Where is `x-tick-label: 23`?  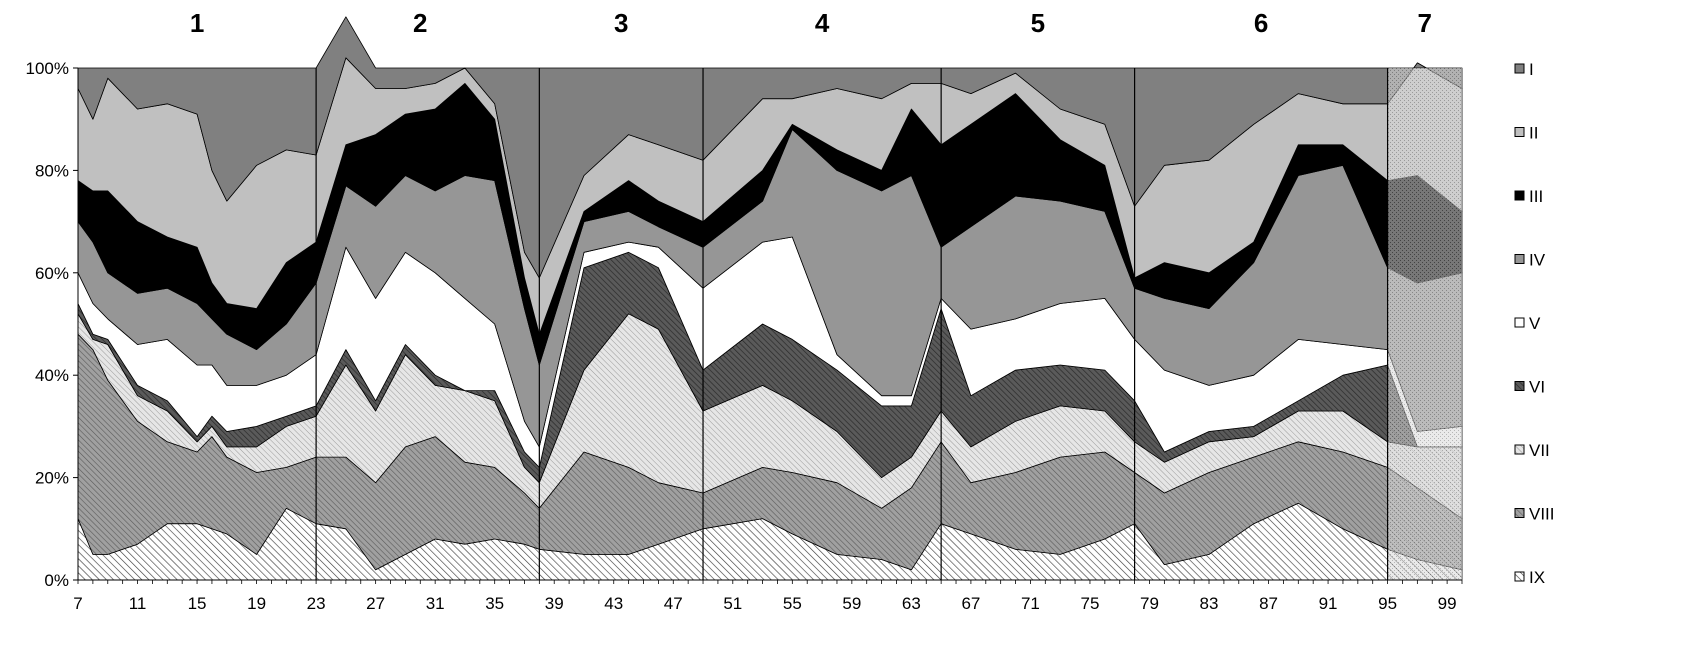
x-tick-label: 23 is located at coordinates (316, 603).